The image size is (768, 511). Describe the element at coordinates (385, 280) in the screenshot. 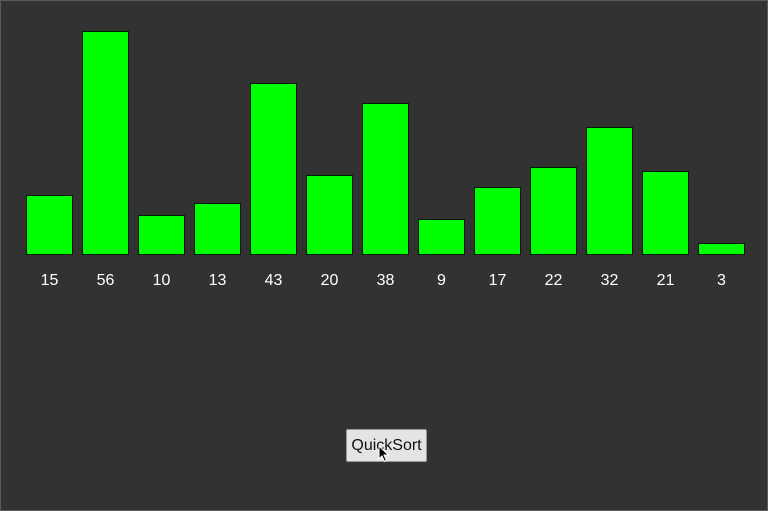

I see `bar-value-label: 38` at that location.